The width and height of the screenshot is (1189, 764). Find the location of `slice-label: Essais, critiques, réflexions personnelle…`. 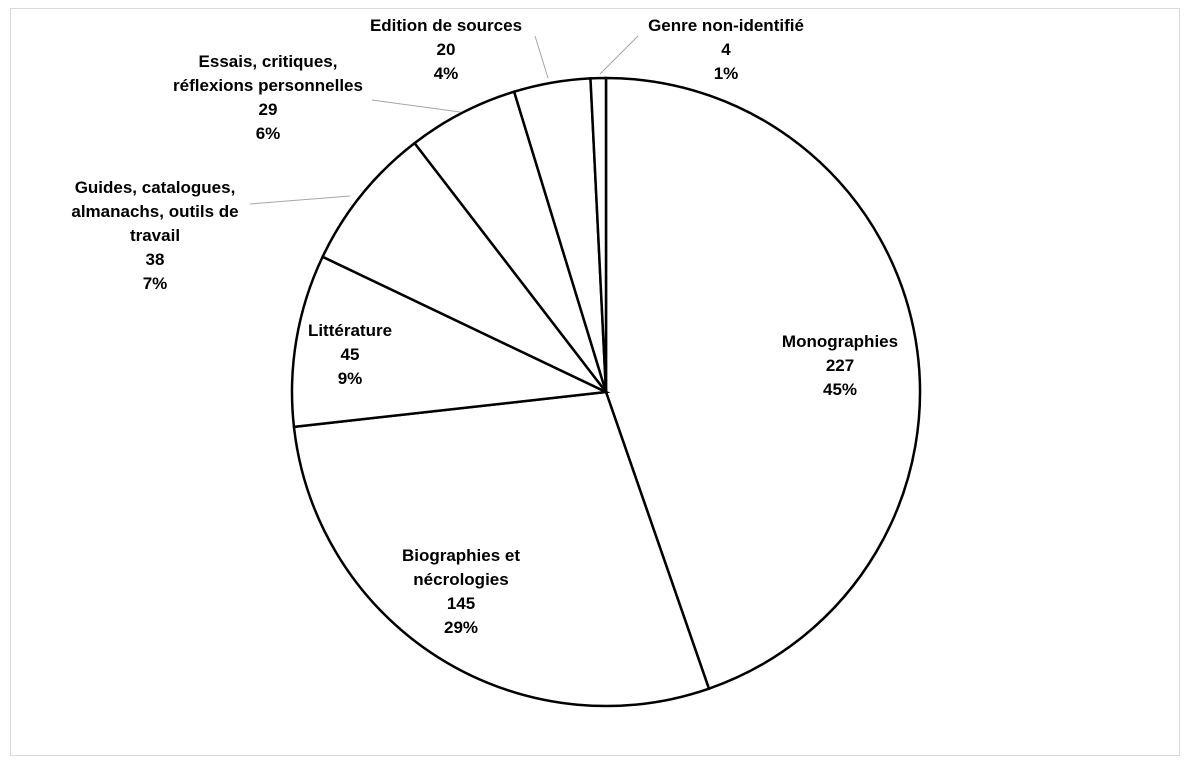

slice-label: Essais, critiques, réflexions personnelle… is located at coordinates (268, 97).